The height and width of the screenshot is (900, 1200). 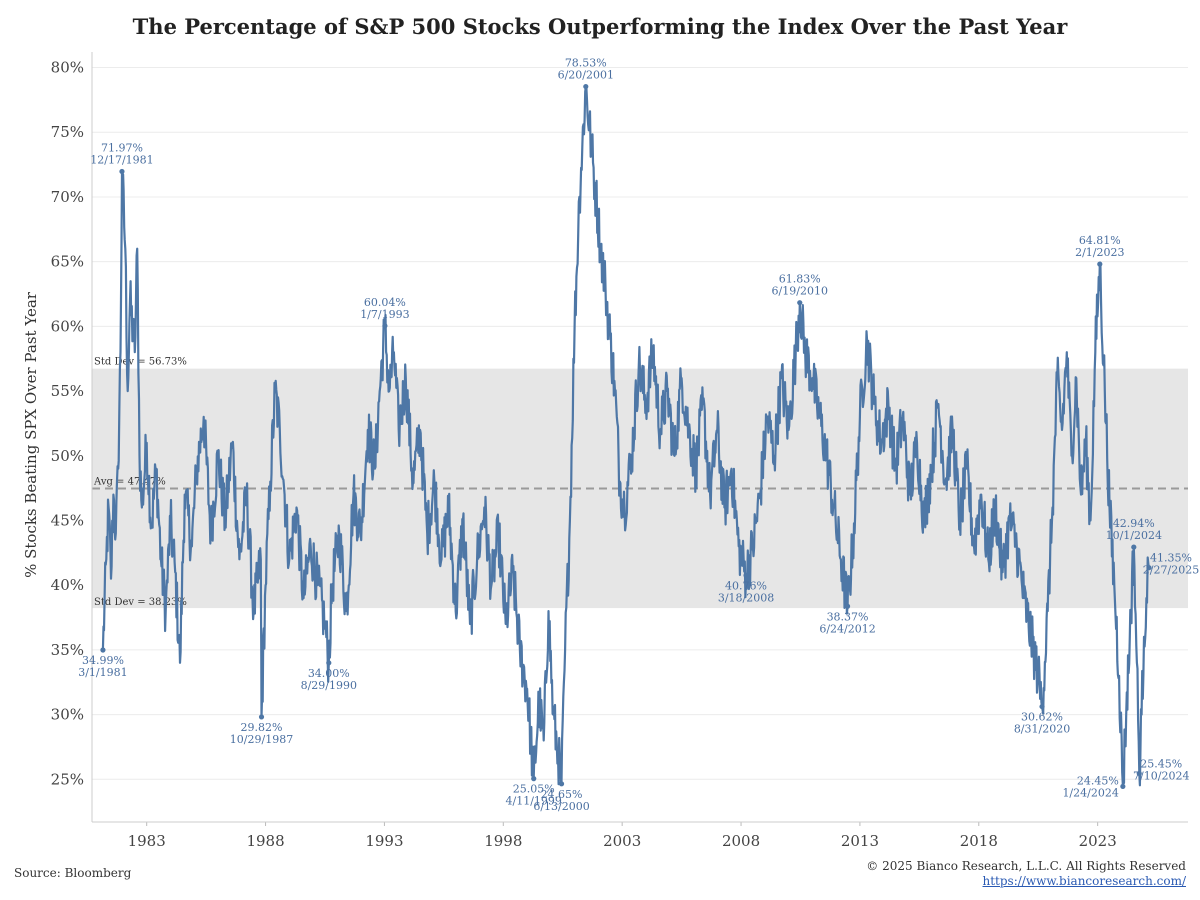 What do you see at coordinates (848, 616) in the screenshot?
I see `annotation-value: 38.37%` at bounding box center [848, 616].